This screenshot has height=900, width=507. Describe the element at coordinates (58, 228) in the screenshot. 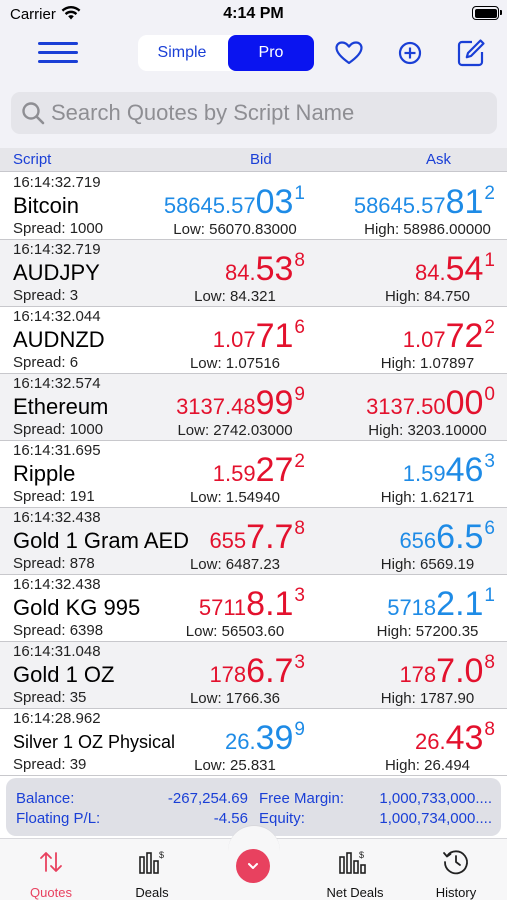

I see `spread-value: Spread: 1000` at that location.